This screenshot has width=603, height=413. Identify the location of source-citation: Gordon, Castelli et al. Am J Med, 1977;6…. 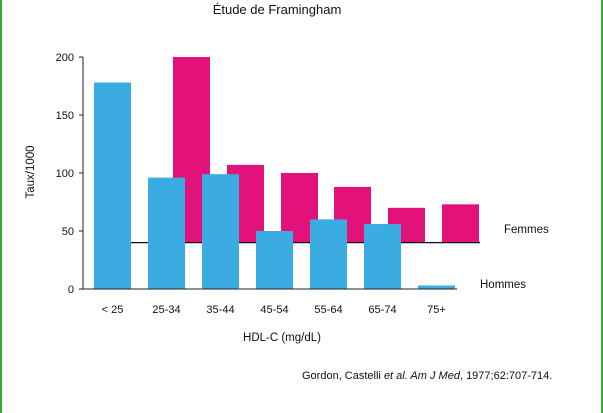
(427, 376).